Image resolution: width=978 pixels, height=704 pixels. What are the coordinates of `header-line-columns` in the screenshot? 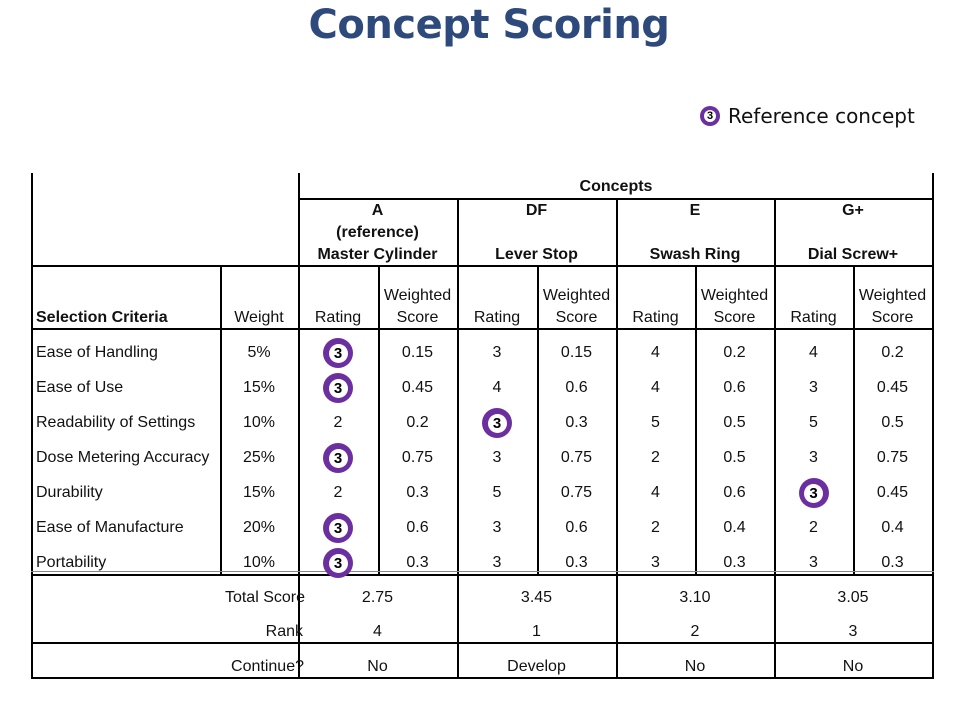 It's located at (482, 329).